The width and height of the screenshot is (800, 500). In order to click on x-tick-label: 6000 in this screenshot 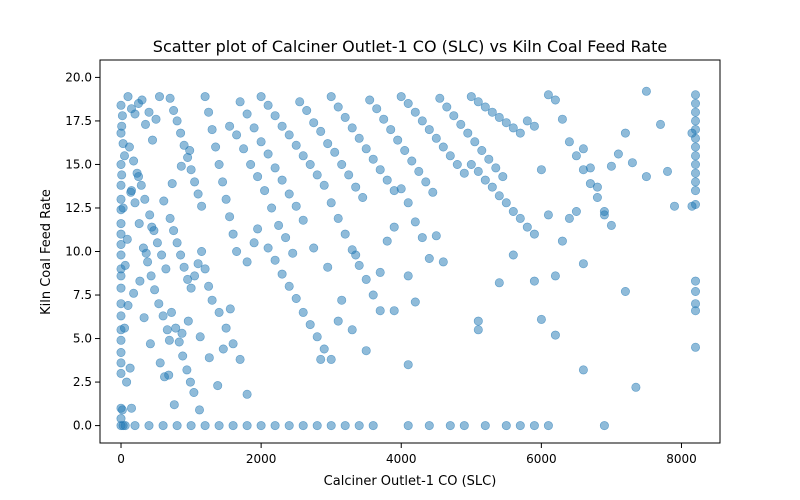, I will do `click(541, 459)`.